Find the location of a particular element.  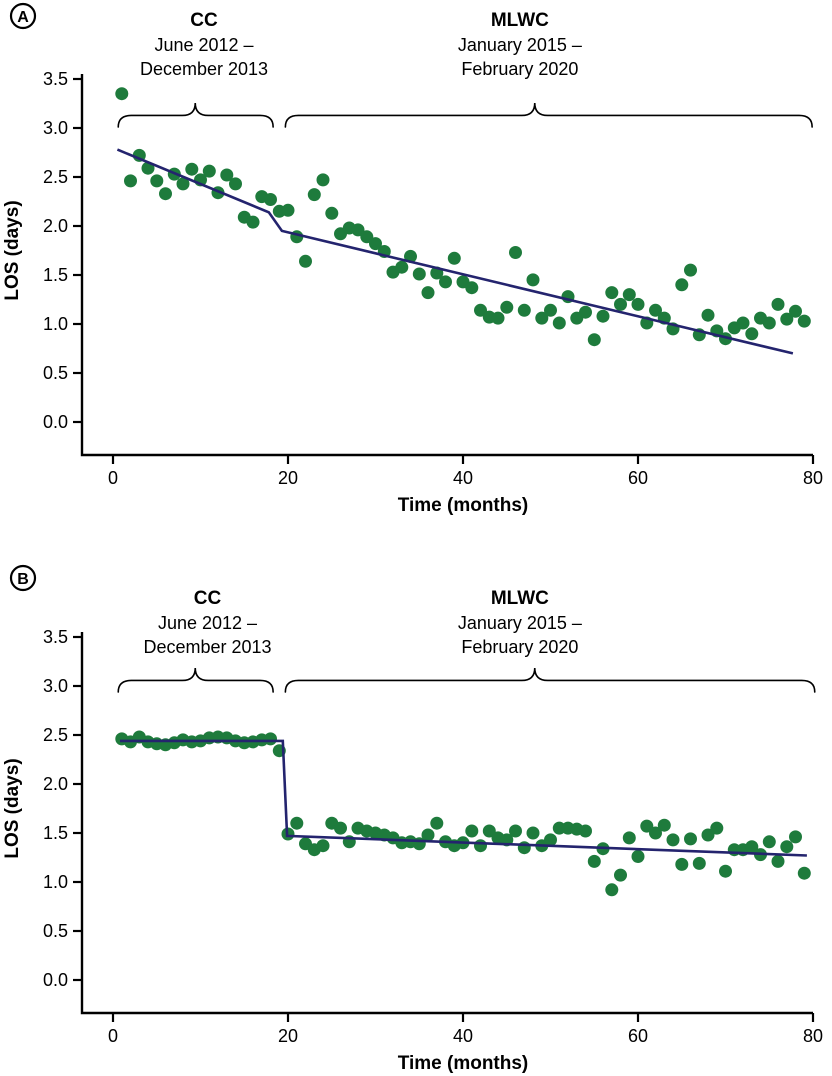

y-tick-label: 0.5 is located at coordinates (55, 373).